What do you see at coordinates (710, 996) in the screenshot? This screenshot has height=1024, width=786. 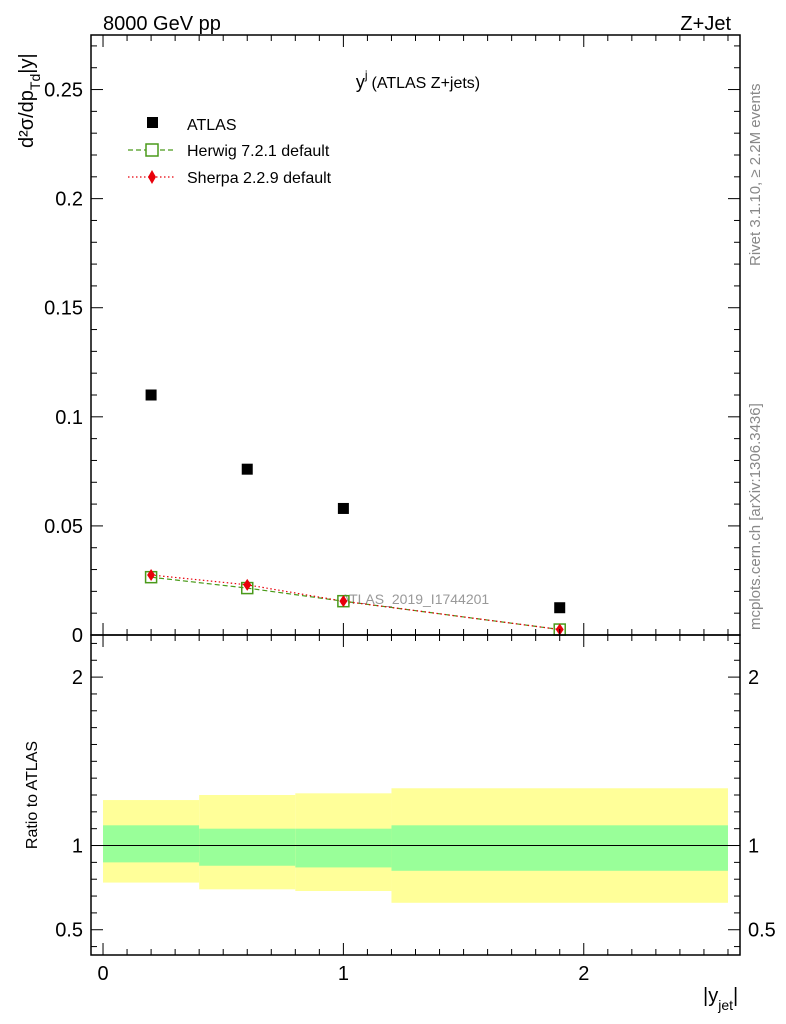 I see `ratio-xlabel-main: |y` at bounding box center [710, 996].